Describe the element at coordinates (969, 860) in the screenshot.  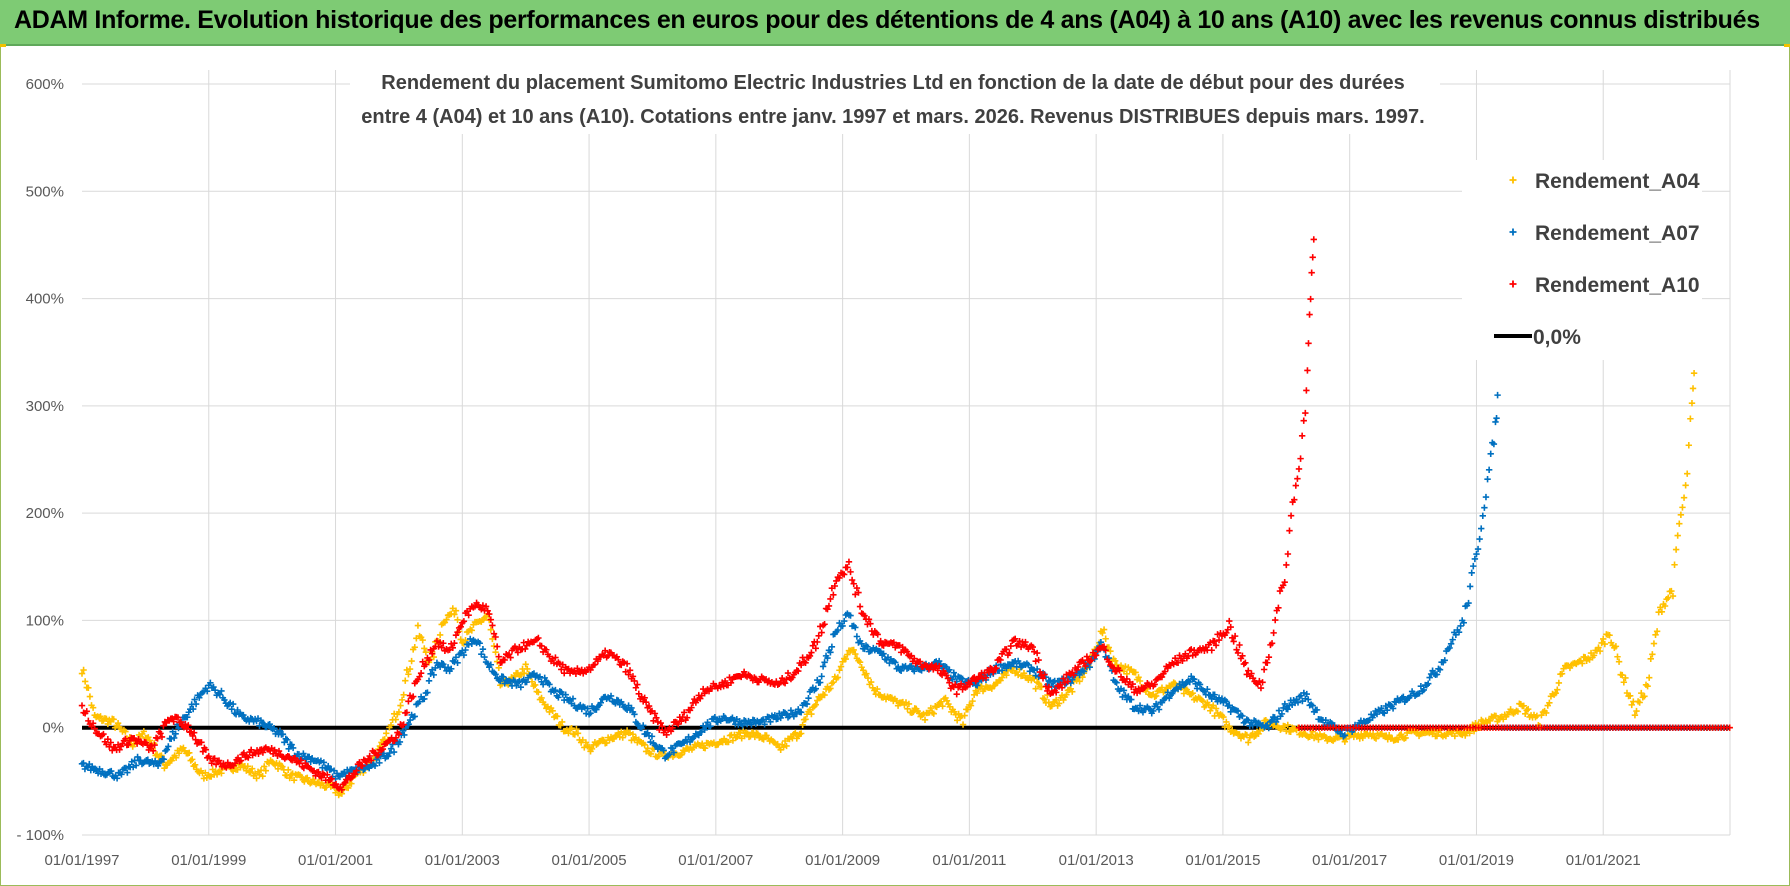
I see `x-tick-label: 01/01/2011` at that location.